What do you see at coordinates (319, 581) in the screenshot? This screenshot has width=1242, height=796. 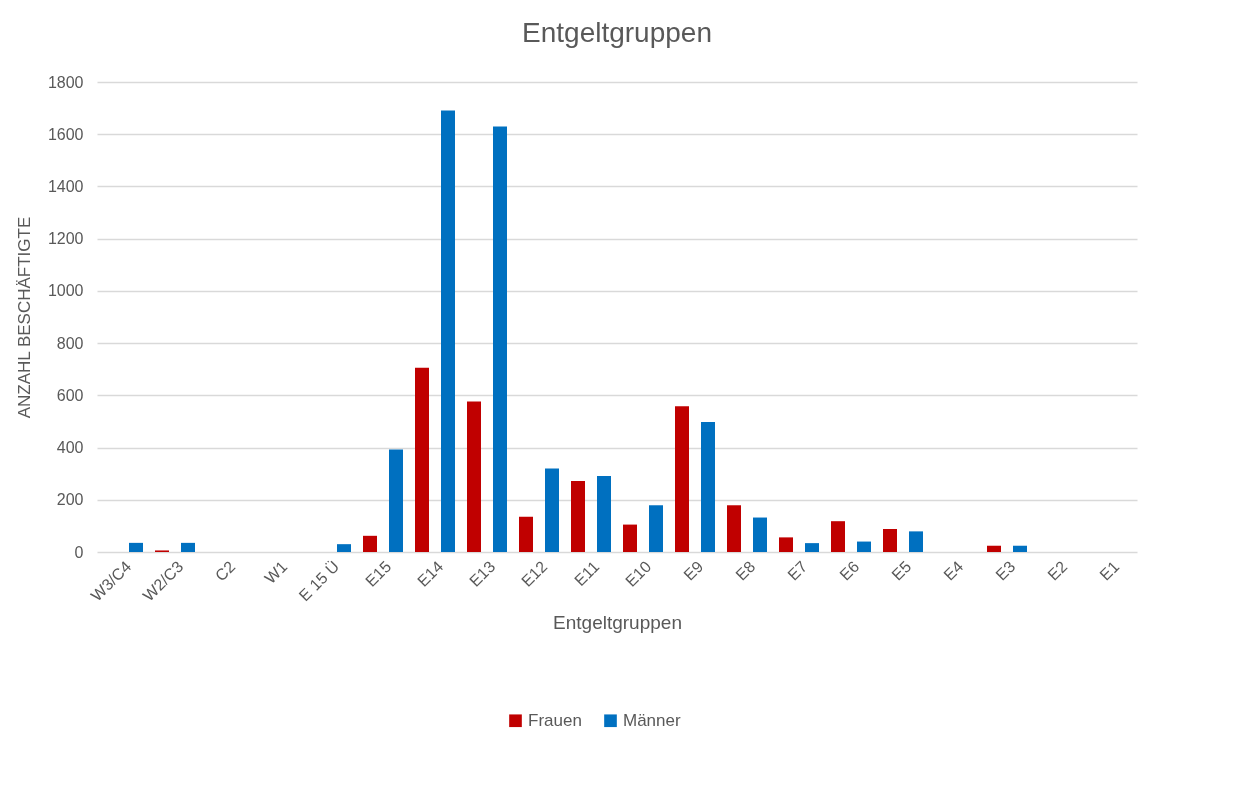 I see `x-tick-label: E 15 Ü` at bounding box center [319, 581].